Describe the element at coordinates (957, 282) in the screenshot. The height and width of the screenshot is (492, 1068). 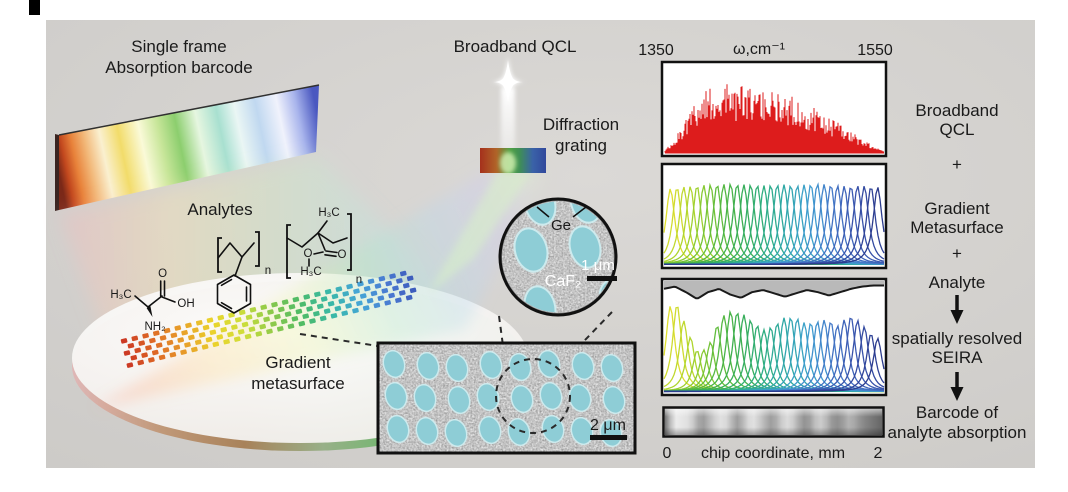
I see `flow-step-analyte: Analyte` at that location.